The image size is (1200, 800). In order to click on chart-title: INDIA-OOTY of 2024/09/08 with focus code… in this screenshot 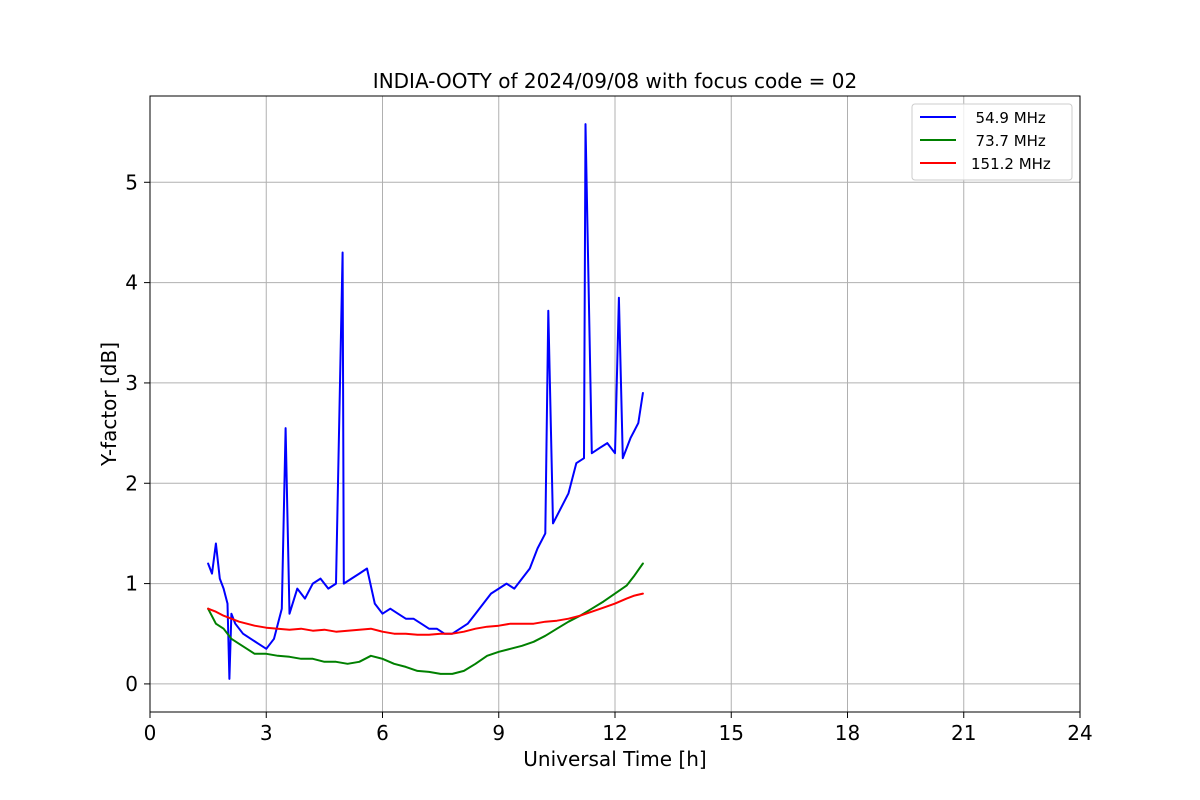, I will do `click(615, 81)`.